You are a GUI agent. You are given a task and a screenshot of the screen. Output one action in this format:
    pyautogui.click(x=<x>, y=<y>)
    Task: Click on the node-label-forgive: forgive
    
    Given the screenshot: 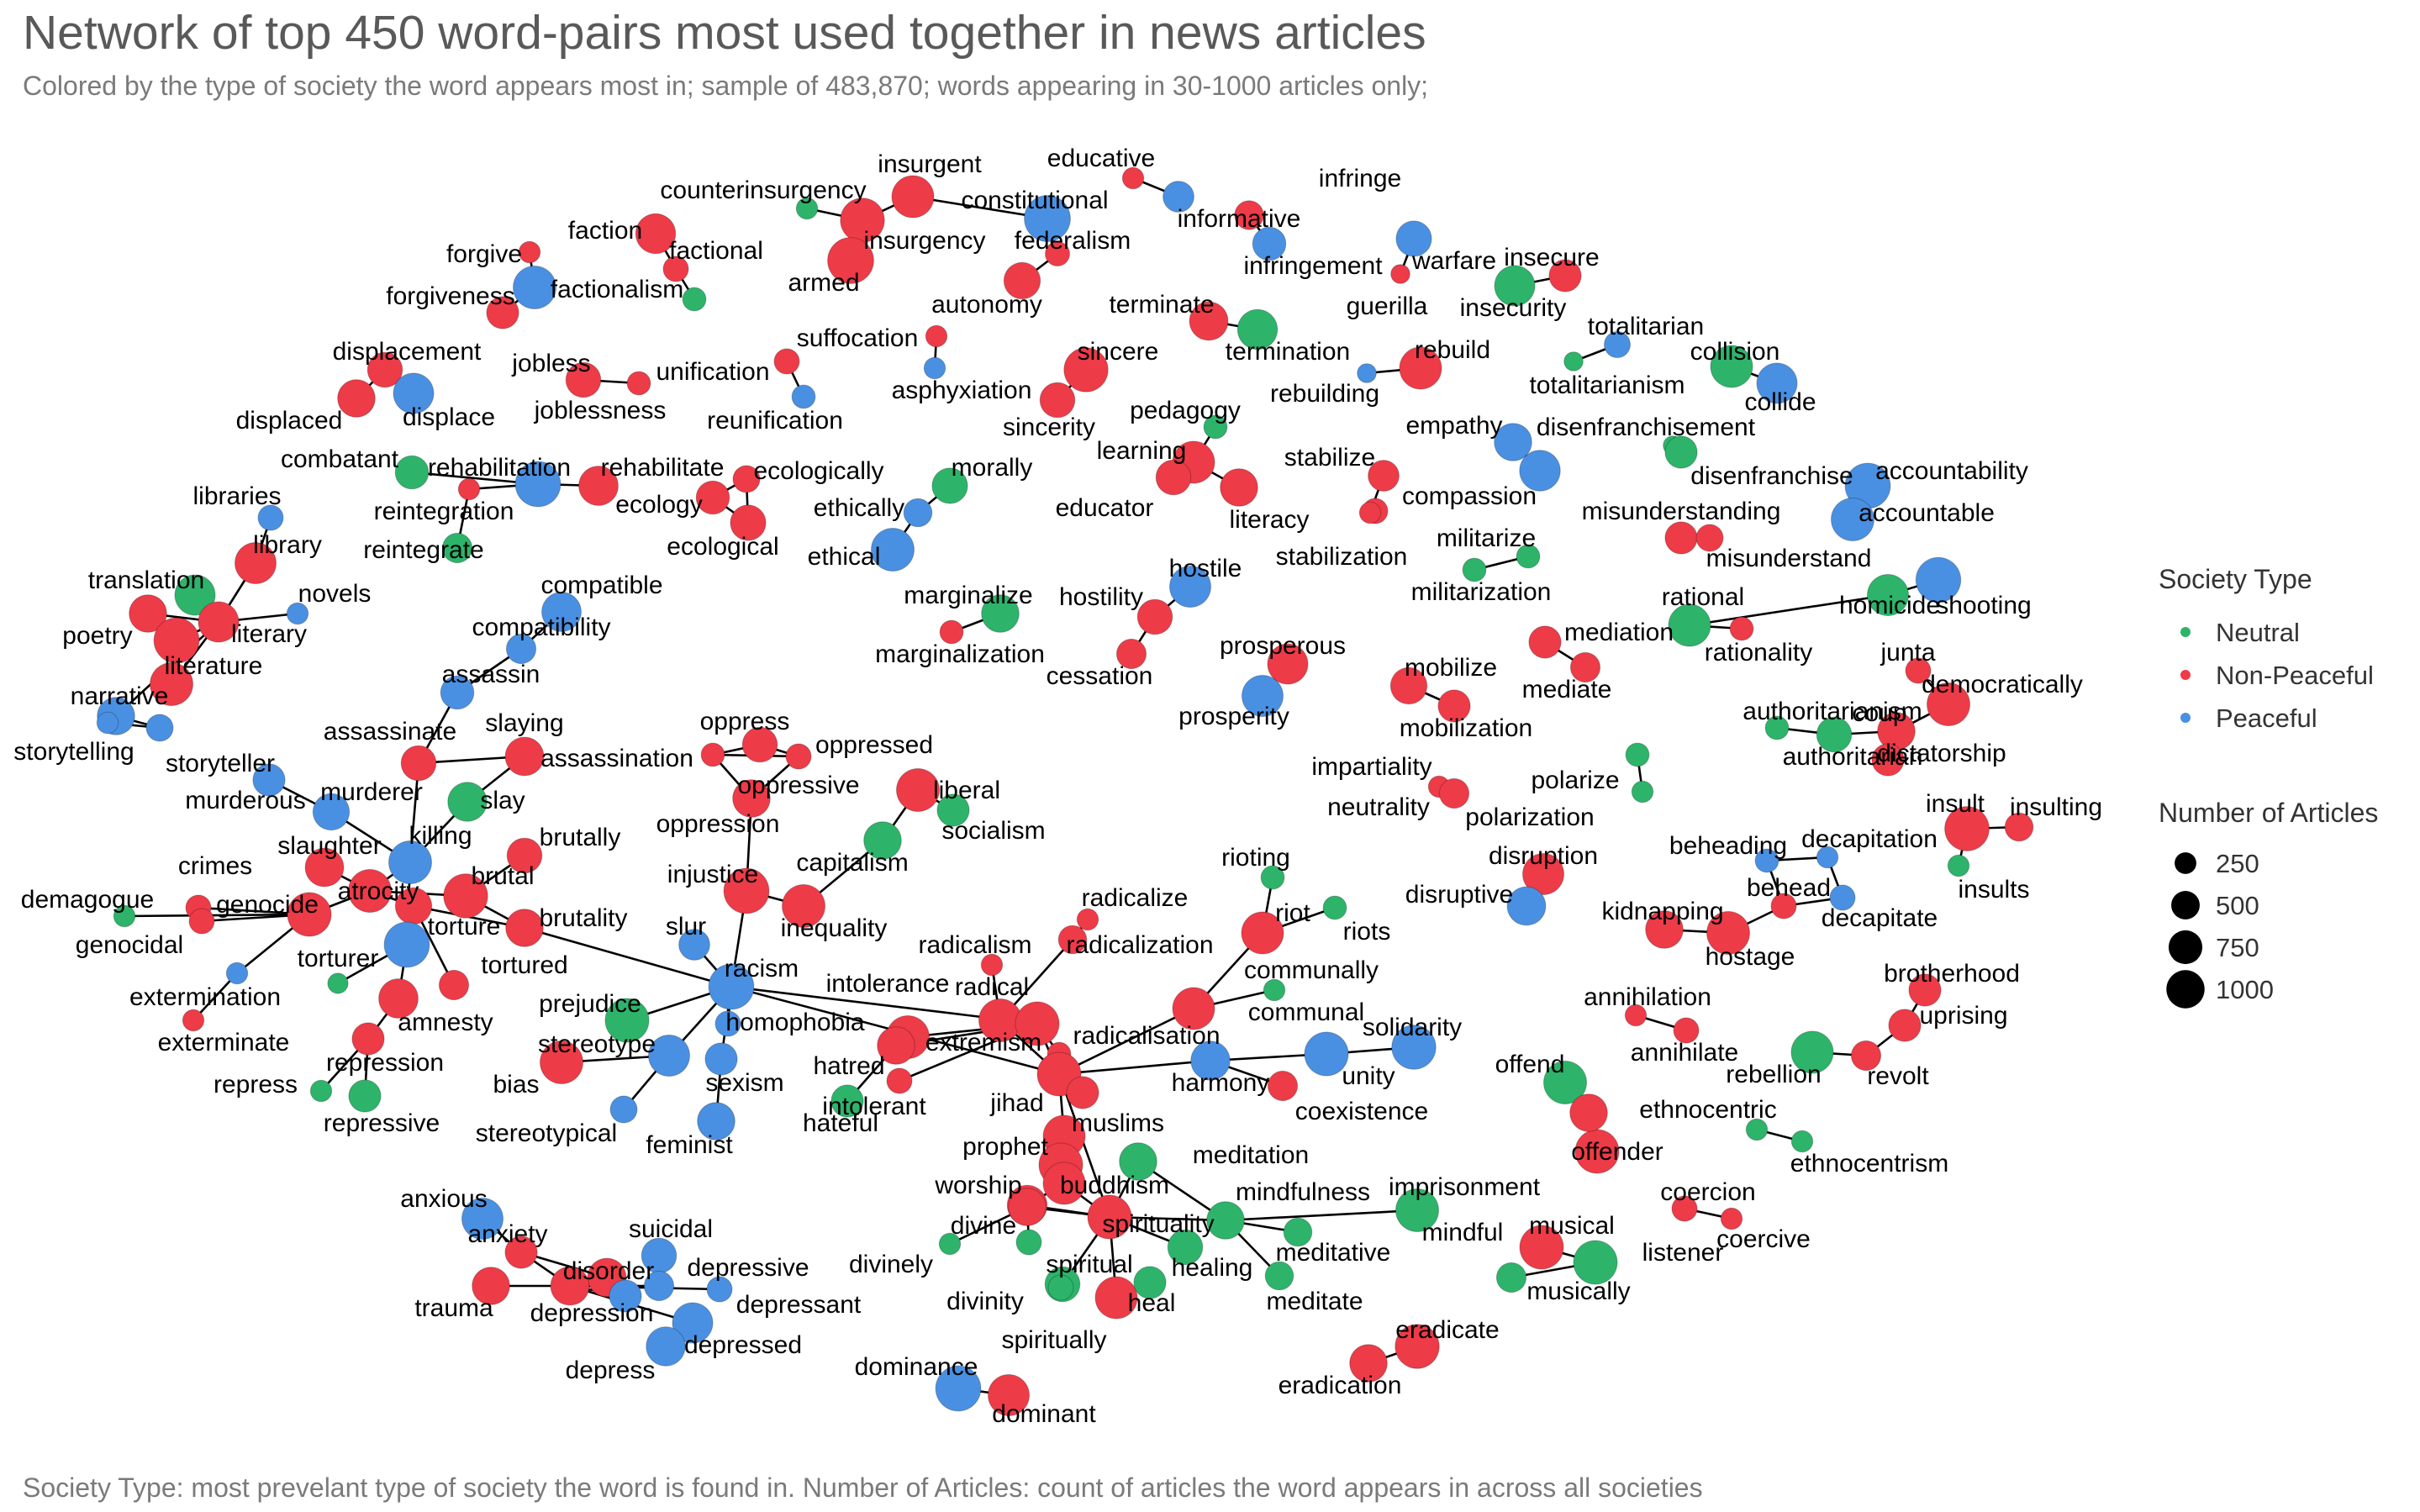 What is the action you would take?
    pyautogui.click(x=484, y=254)
    